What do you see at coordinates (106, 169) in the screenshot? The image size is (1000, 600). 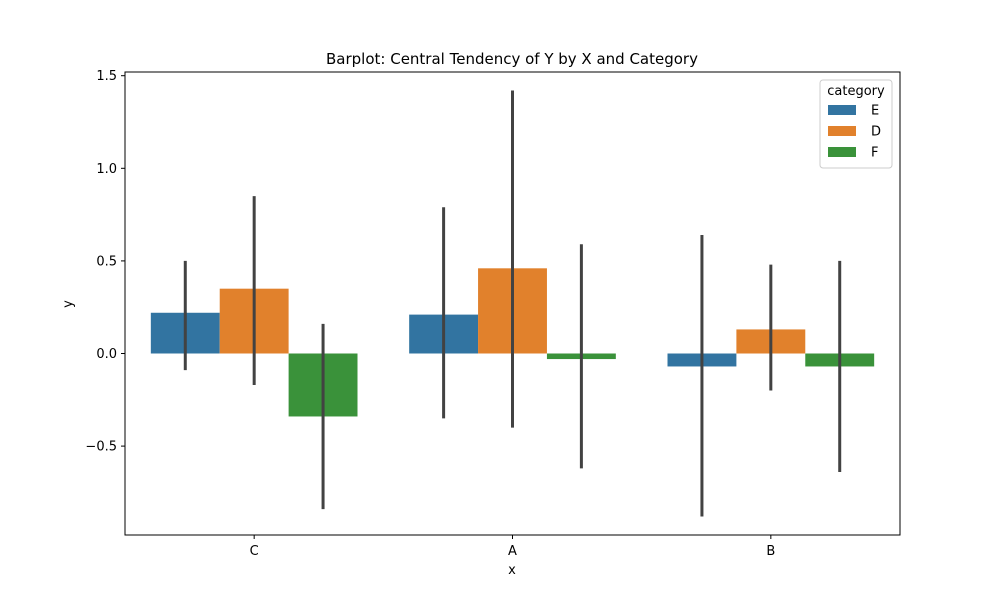 I see `y-tick-label: 1.0` at bounding box center [106, 169].